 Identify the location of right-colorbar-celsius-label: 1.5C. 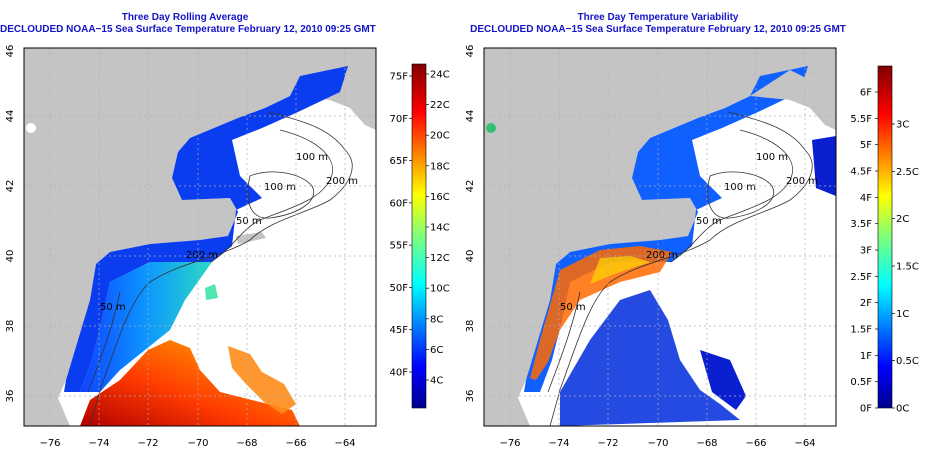
(907, 267).